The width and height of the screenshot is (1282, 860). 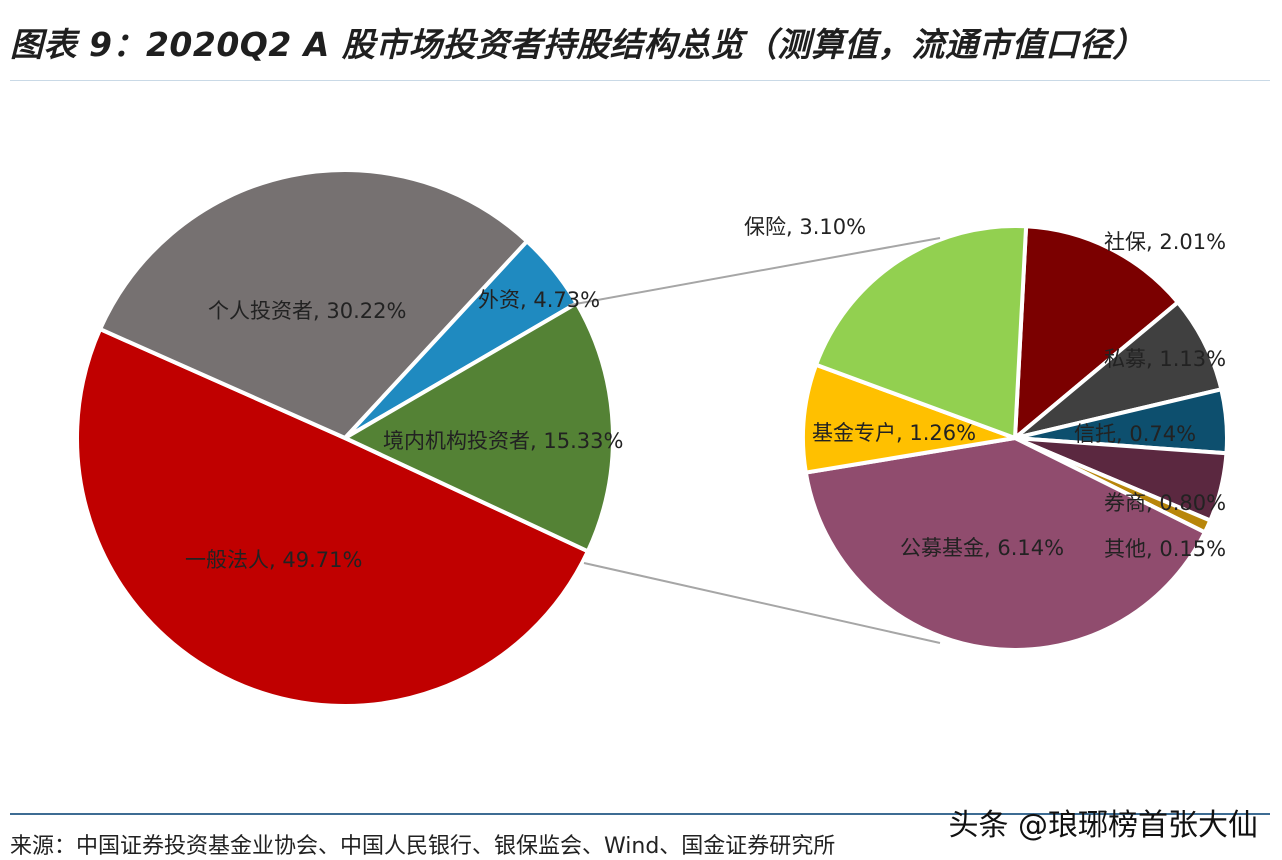 What do you see at coordinates (1165, 242) in the screenshot?
I see `sub-pie-label-0: 社保, 2.01%` at bounding box center [1165, 242].